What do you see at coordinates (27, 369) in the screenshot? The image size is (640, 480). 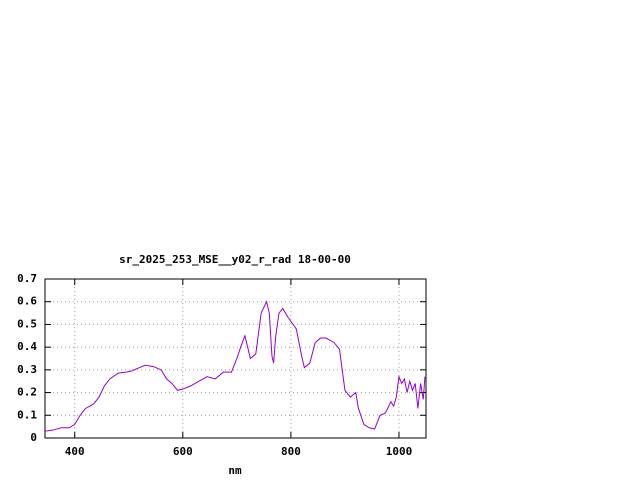 I see `y-tick-label: 0.3` at bounding box center [27, 369].